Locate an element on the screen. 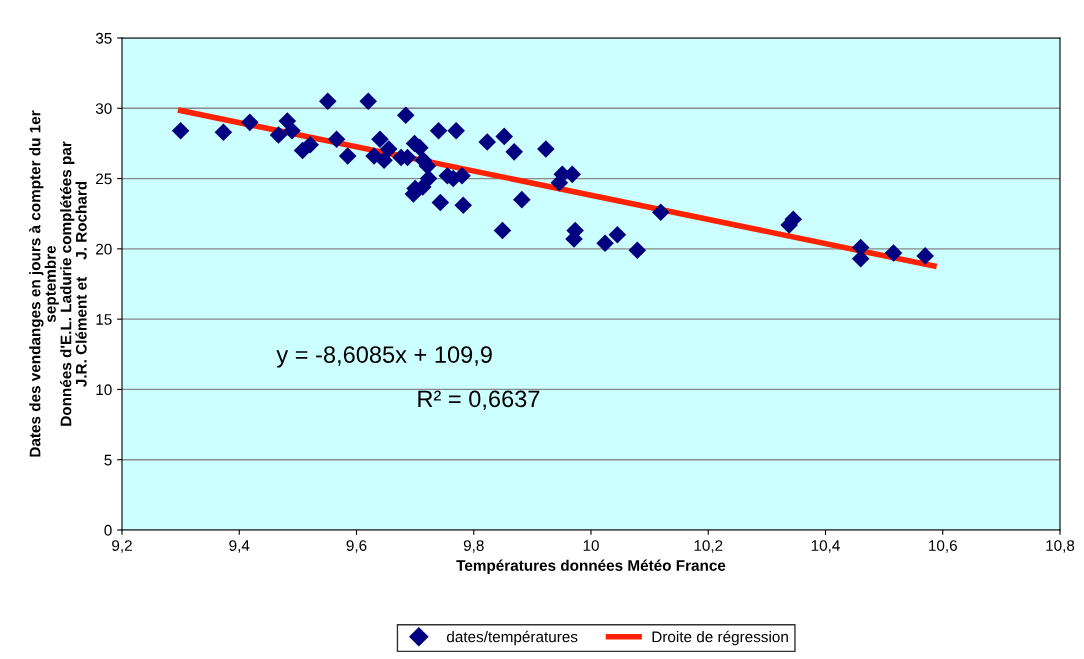 The height and width of the screenshot is (659, 1084). x-tick-label: 10,2 is located at coordinates (708, 546).